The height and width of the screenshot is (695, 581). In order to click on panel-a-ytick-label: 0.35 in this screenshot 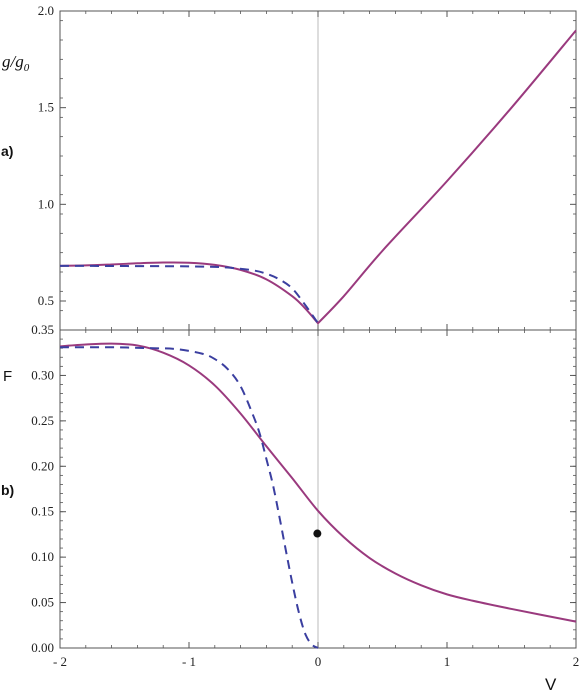, I will do `click(42, 329)`.